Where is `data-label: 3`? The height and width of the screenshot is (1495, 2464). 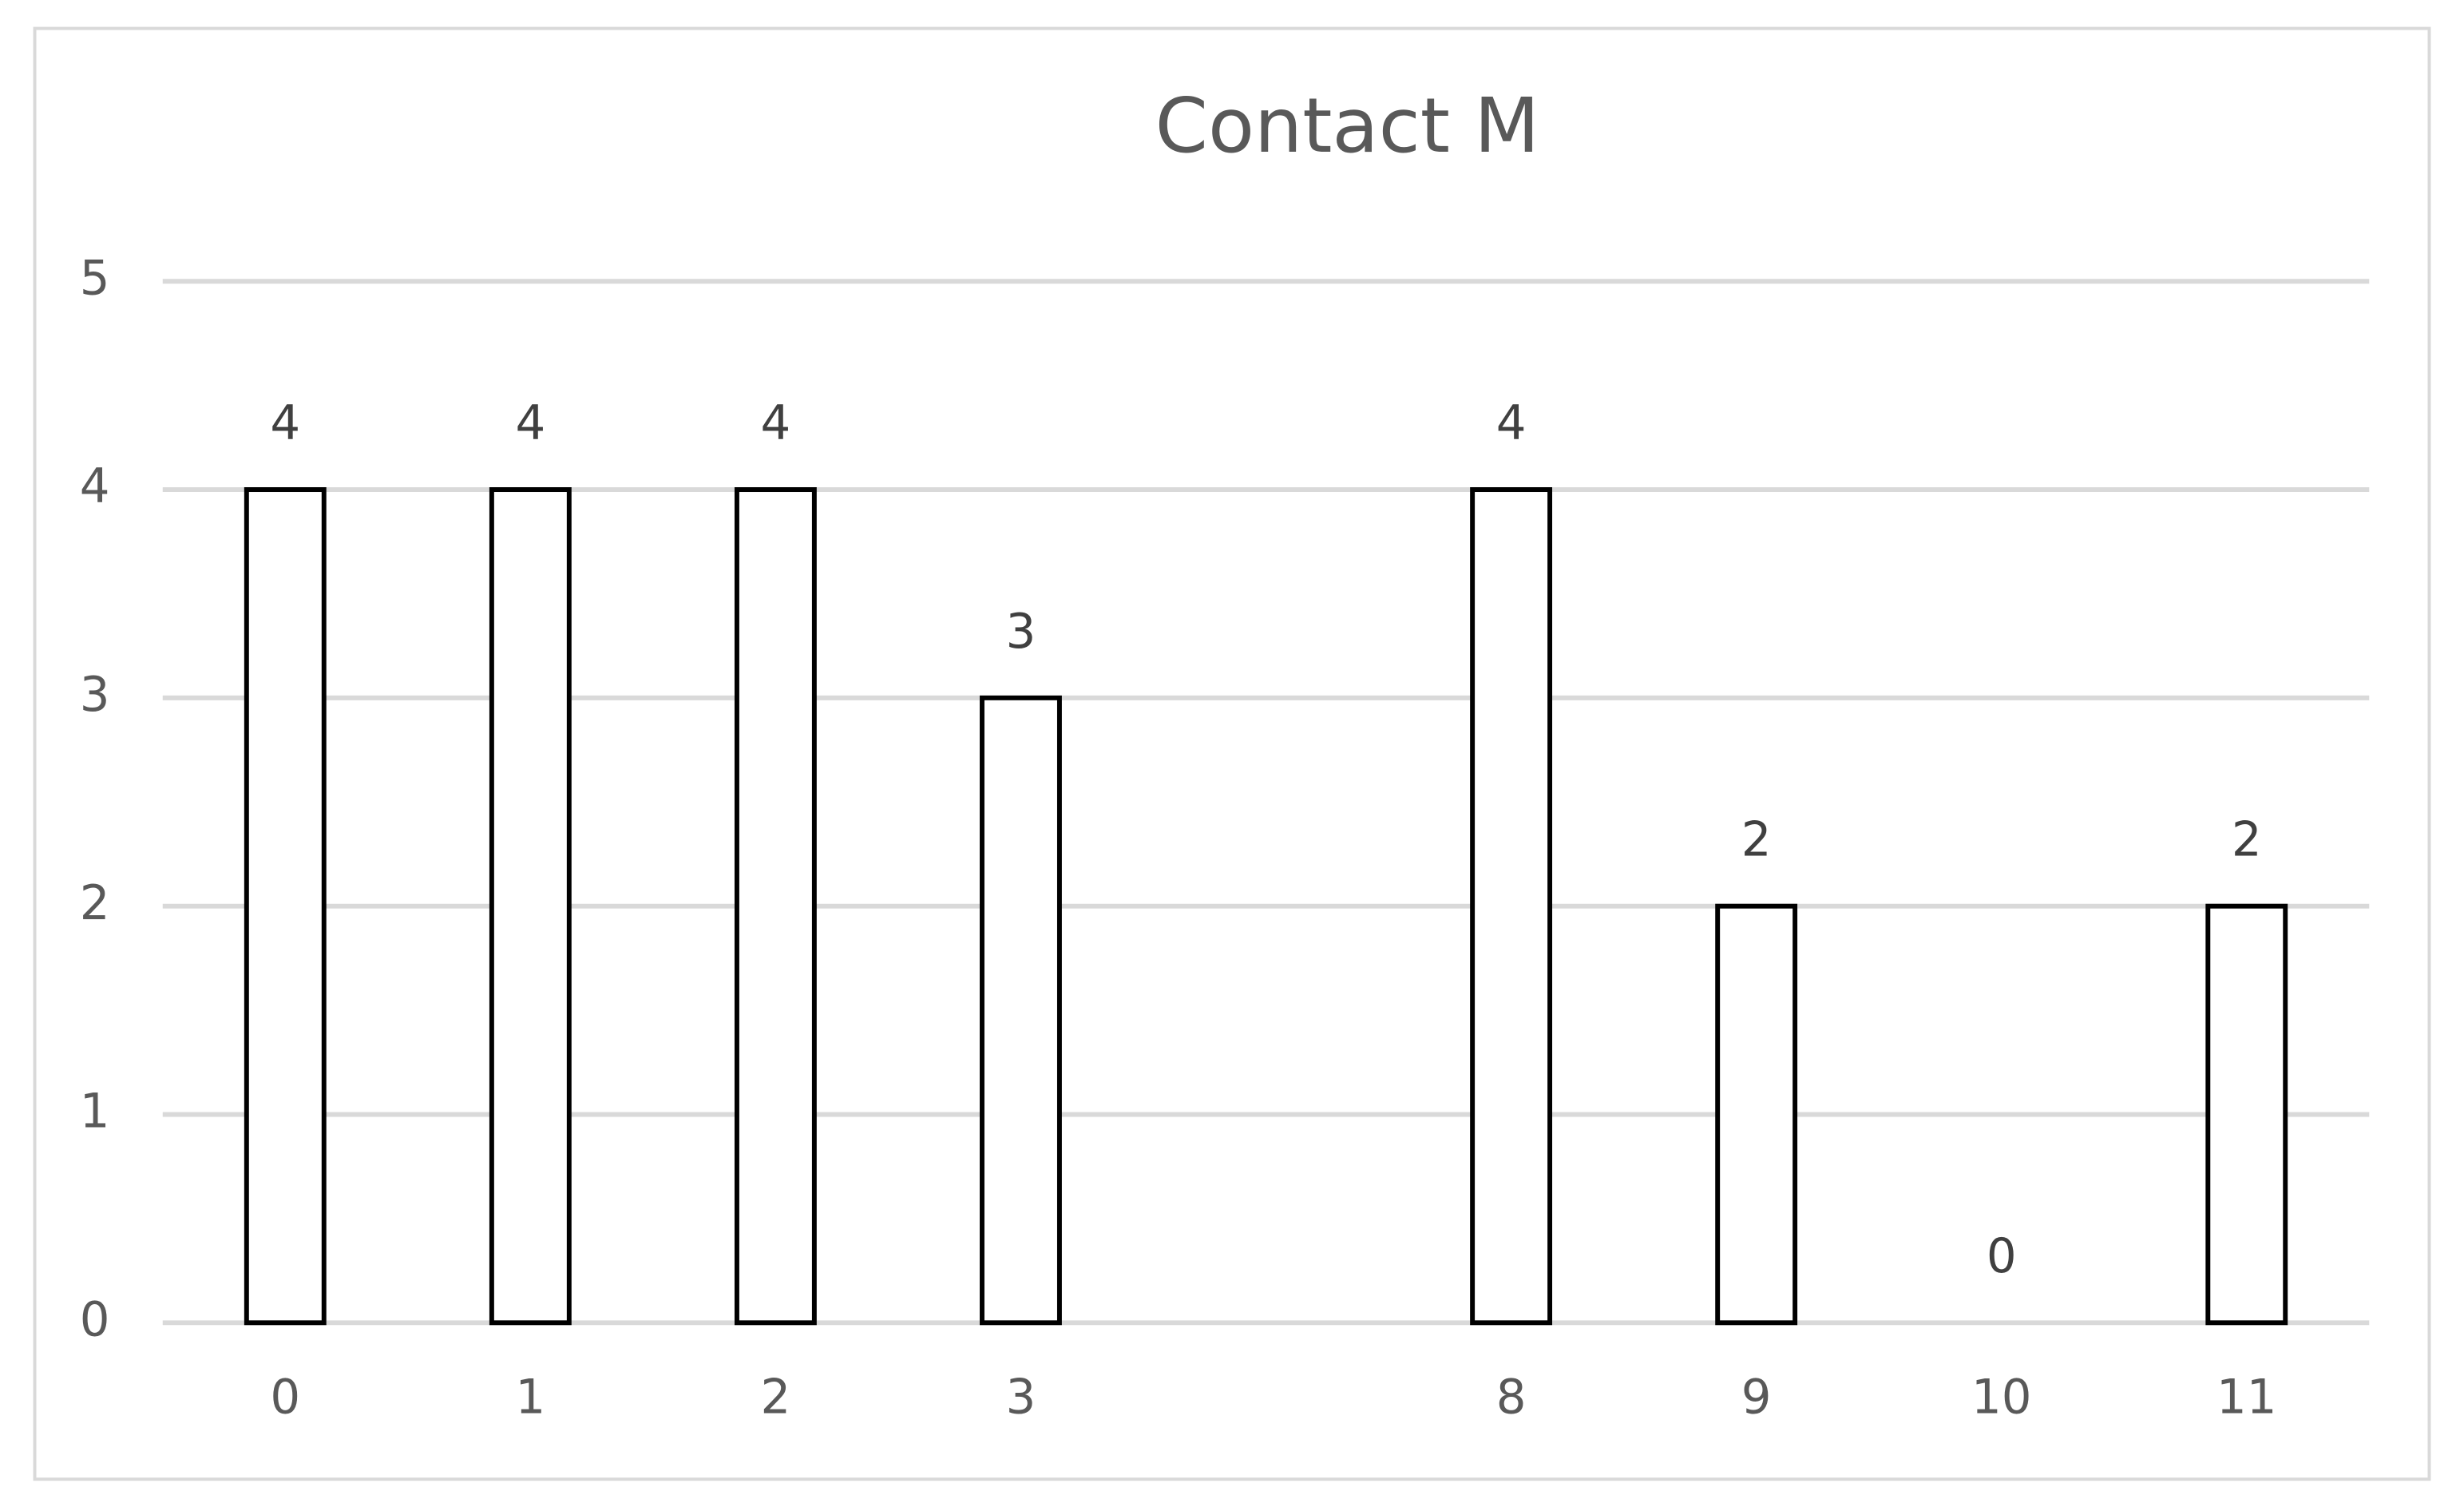 data-label: 3 is located at coordinates (1021, 632).